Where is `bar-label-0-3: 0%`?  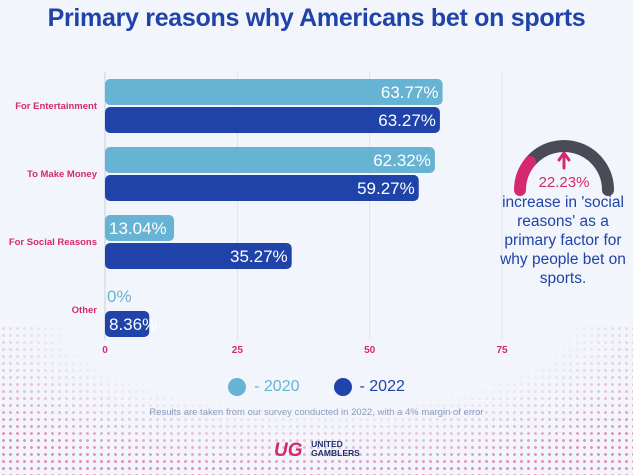
bar-label-0-3: 0% is located at coordinates (119, 296).